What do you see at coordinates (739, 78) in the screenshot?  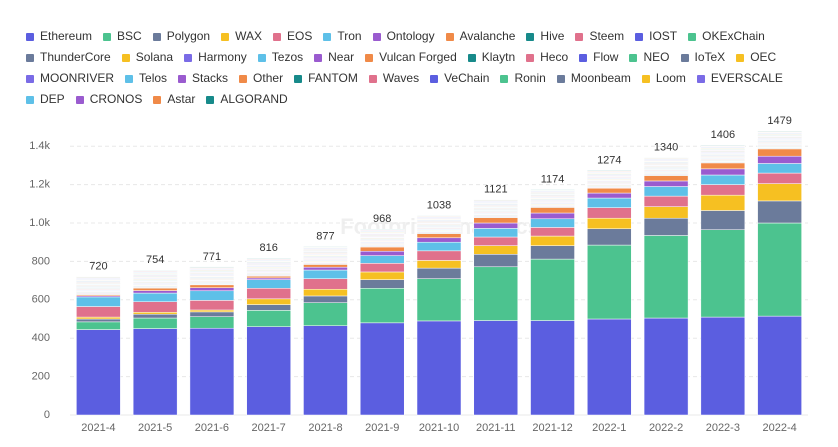 I see `legend-item: EVERSCALE` at bounding box center [739, 78].